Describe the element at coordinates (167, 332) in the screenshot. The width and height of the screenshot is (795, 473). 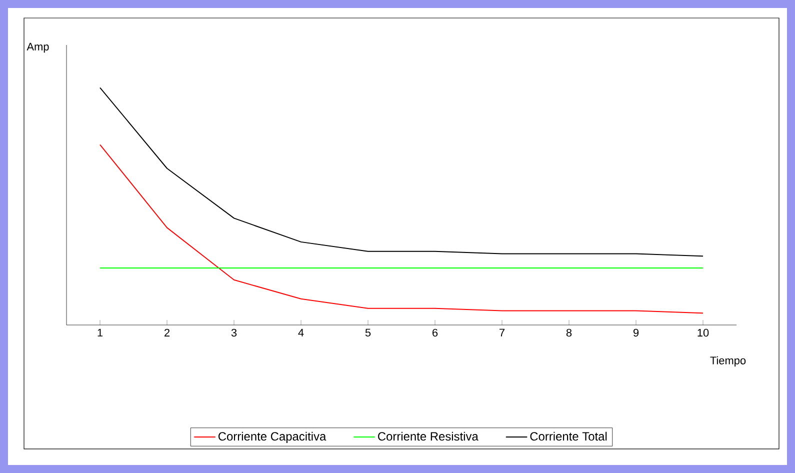
I see `x-tick-label: 2` at that location.